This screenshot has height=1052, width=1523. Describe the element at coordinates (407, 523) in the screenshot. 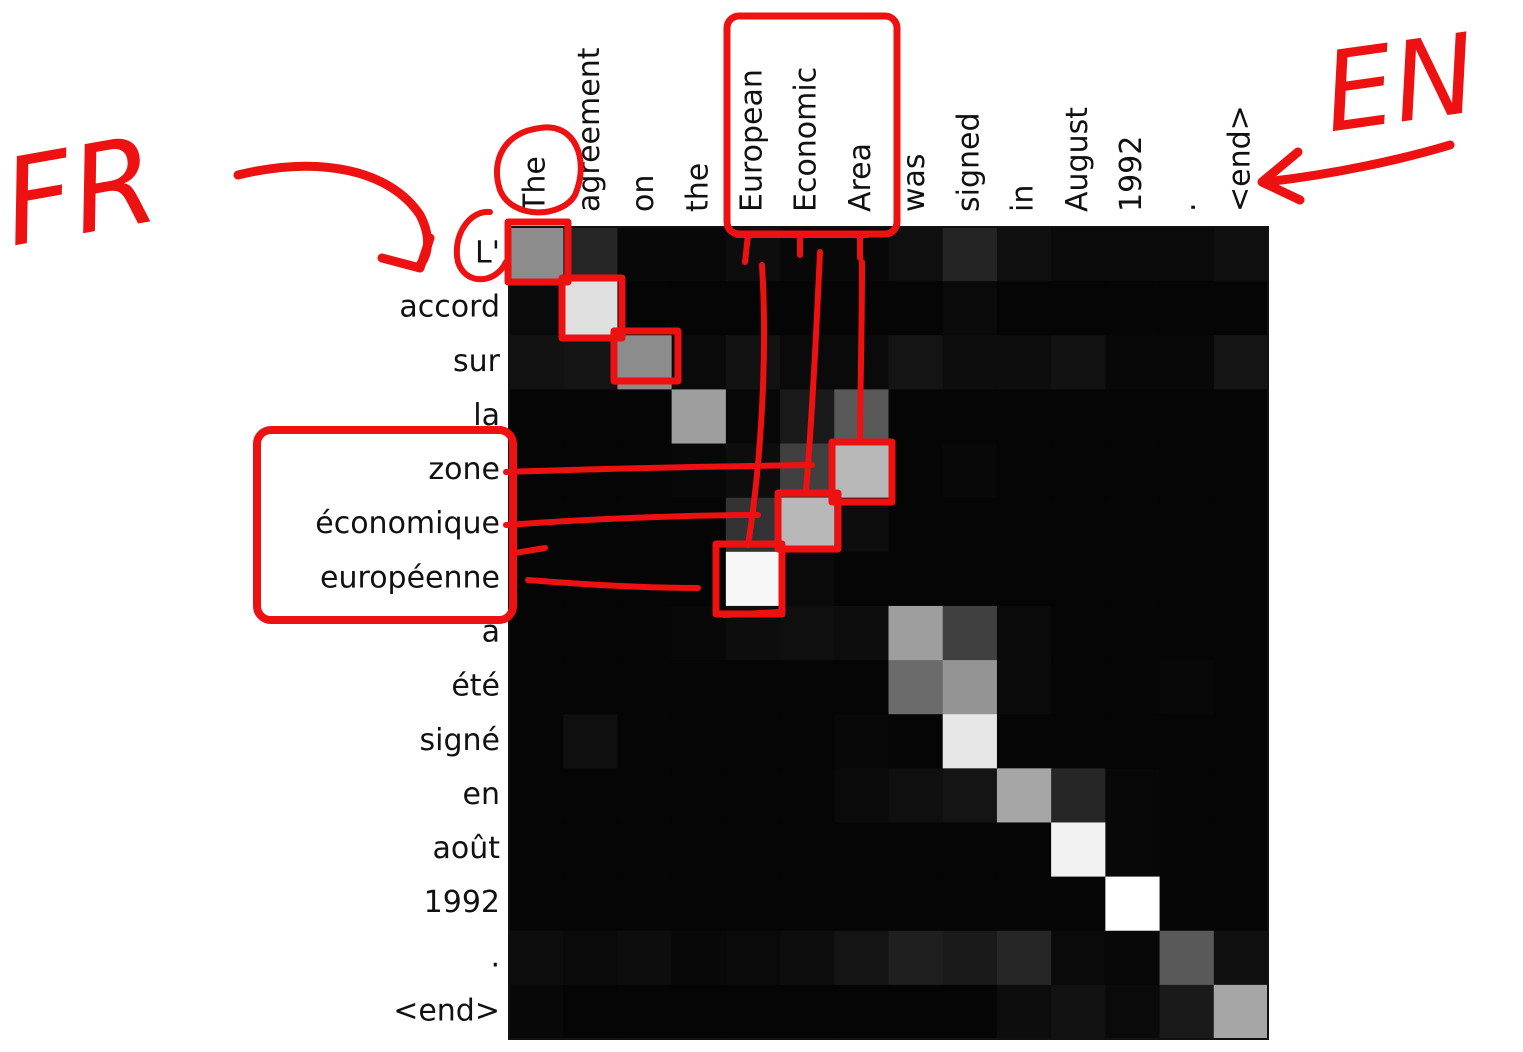

I see `y-tick-label: économique` at that location.